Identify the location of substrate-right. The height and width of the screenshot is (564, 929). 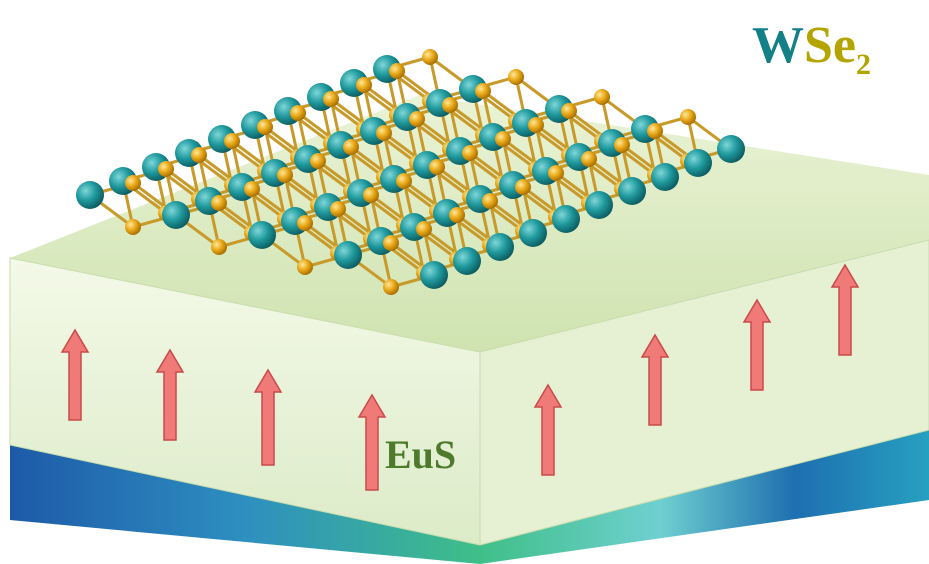
(704, 497).